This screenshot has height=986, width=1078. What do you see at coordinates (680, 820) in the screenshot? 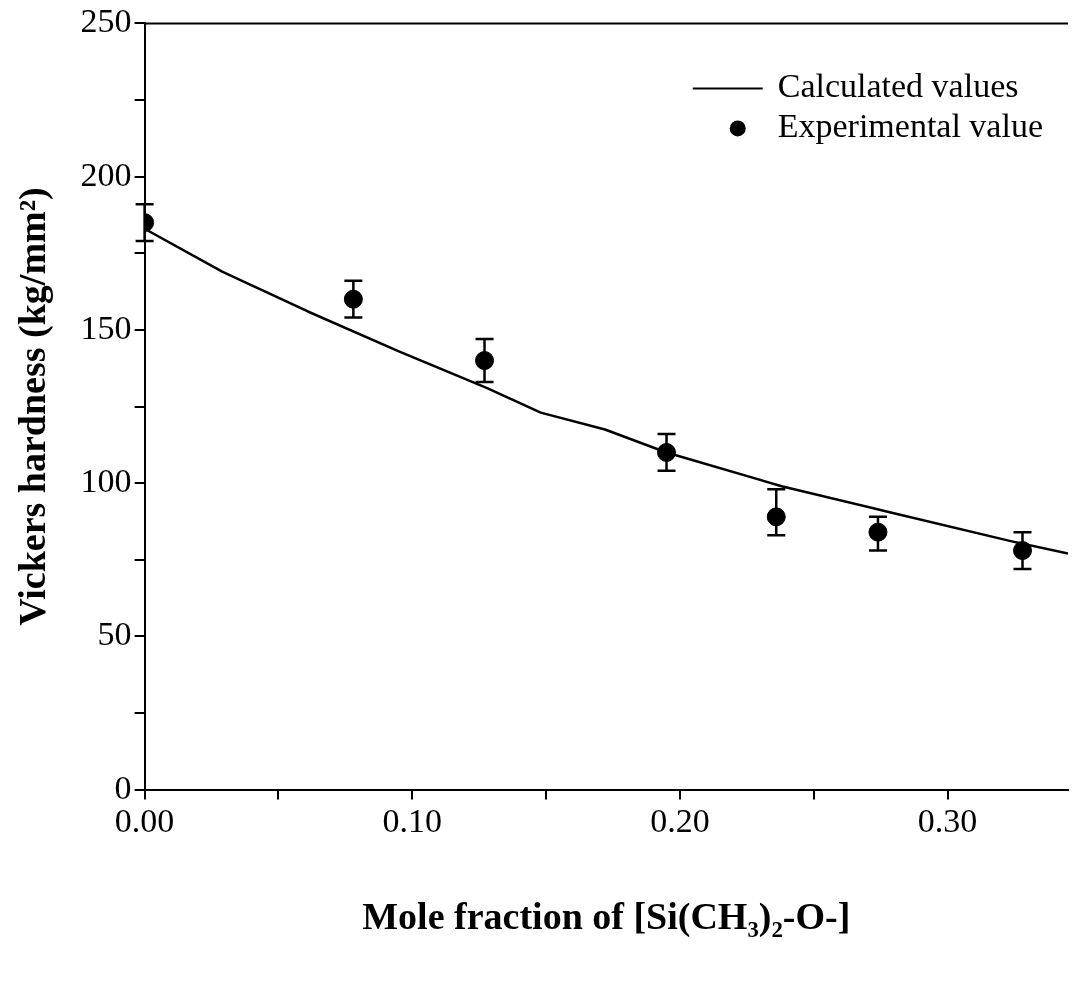
I see `x-tick-label: 0.20` at bounding box center [680, 820].